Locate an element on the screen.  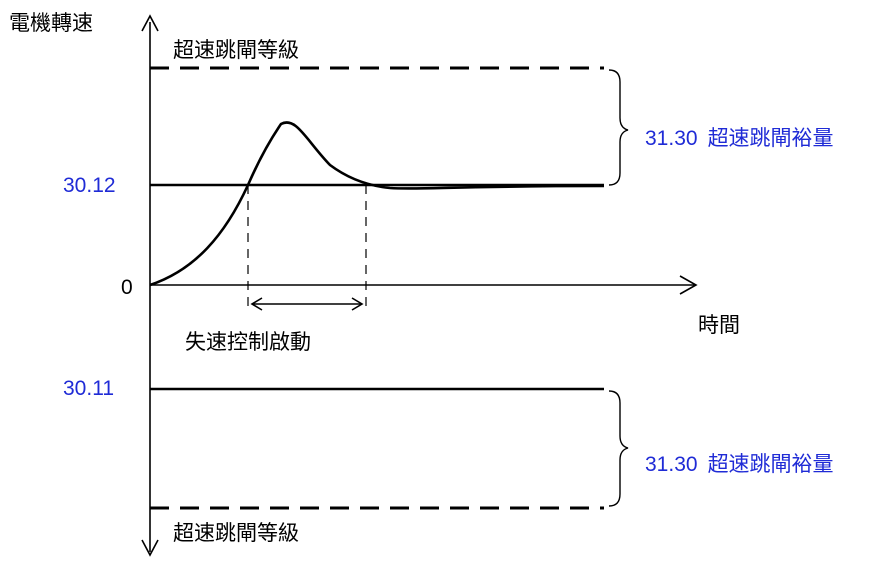
margin-top-label: 31.30 超速跳閘裕量 is located at coordinates (739, 138).